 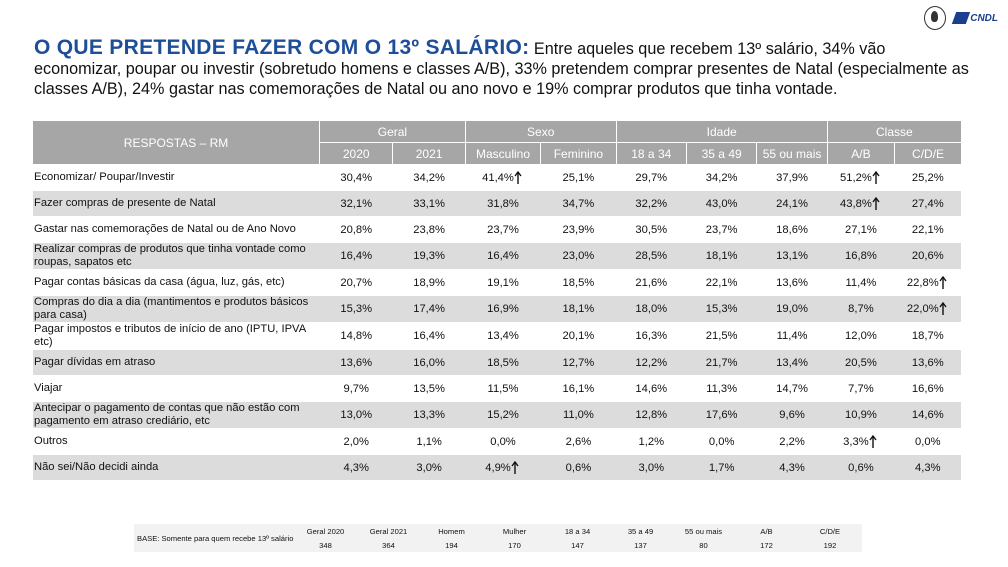 What do you see at coordinates (429, 362) in the screenshot?
I see `table-cell: 16,0%` at bounding box center [429, 362].